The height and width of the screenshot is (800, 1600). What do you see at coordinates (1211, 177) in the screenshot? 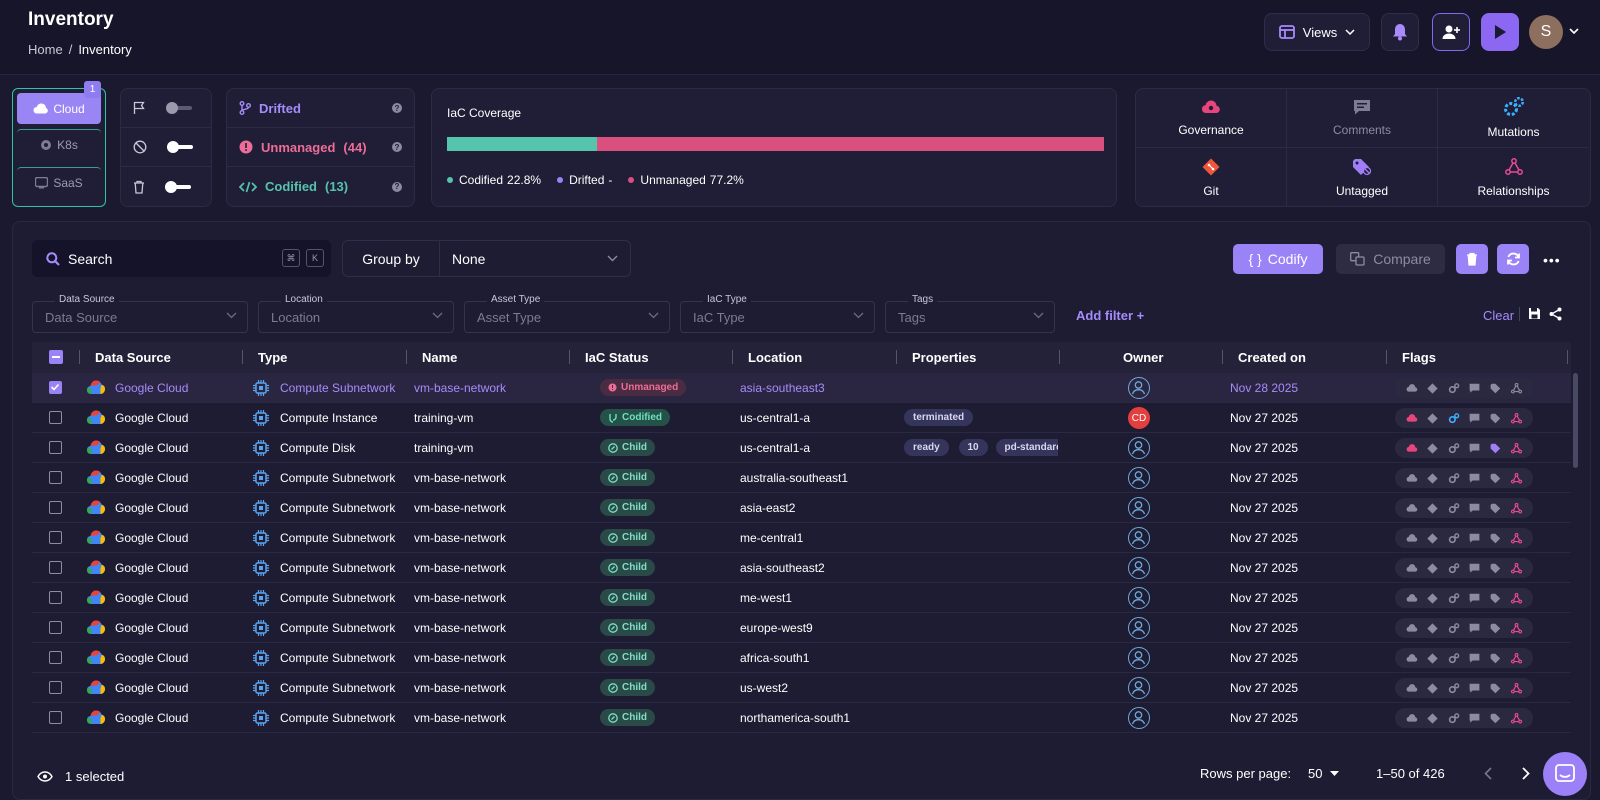
I see `git-card: Git` at bounding box center [1211, 177].